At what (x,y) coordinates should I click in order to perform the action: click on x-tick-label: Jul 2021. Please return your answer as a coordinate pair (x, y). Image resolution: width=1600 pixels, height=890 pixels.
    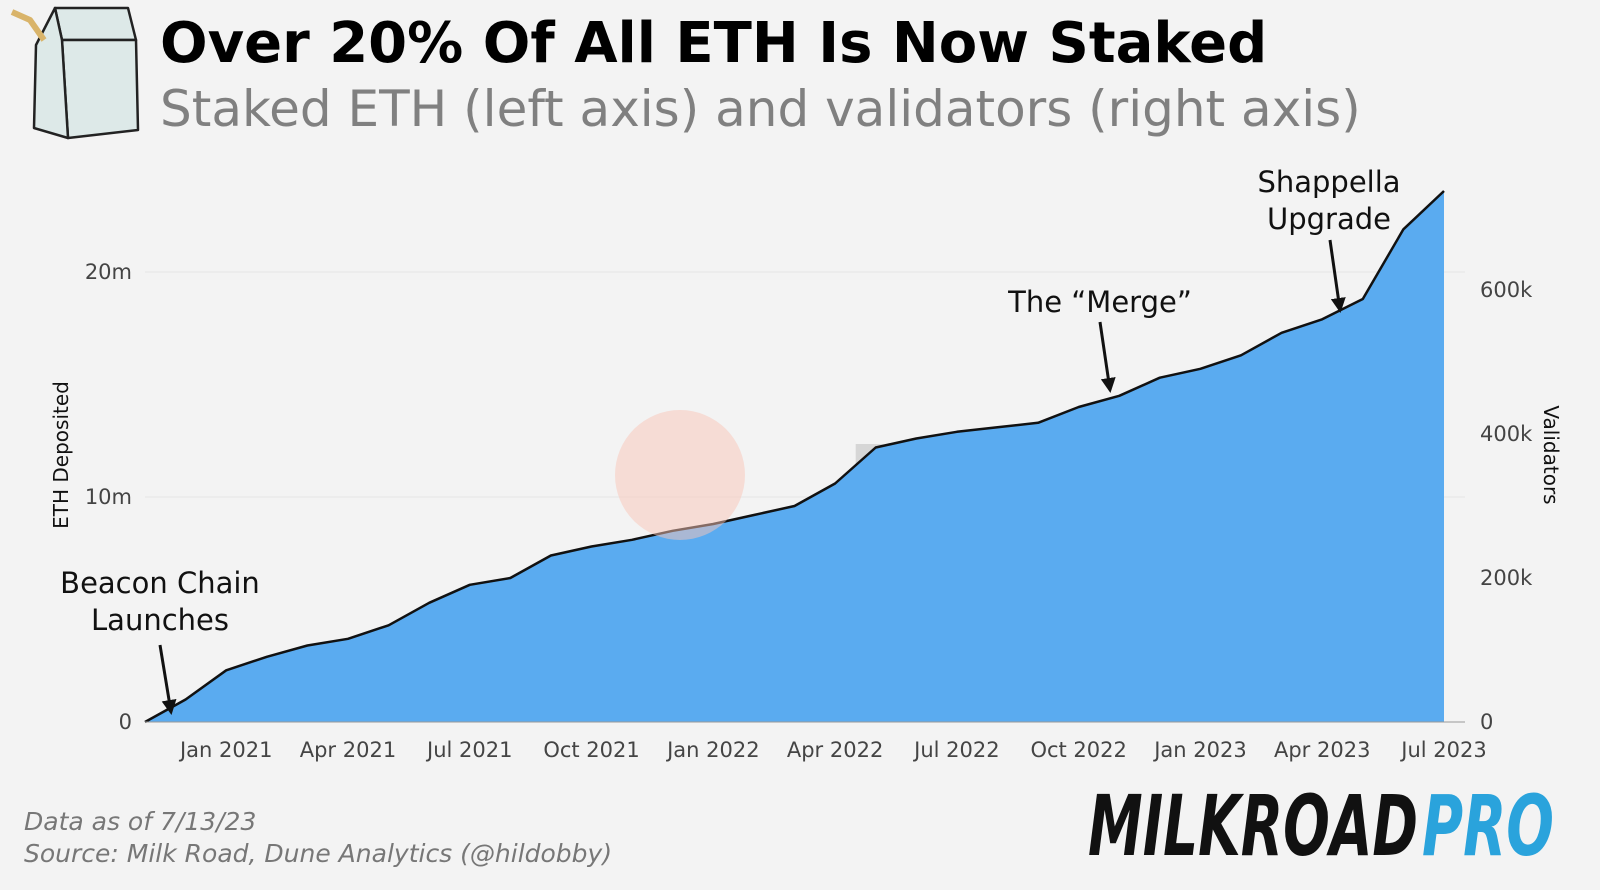
    Looking at the image, I should click on (468, 750).